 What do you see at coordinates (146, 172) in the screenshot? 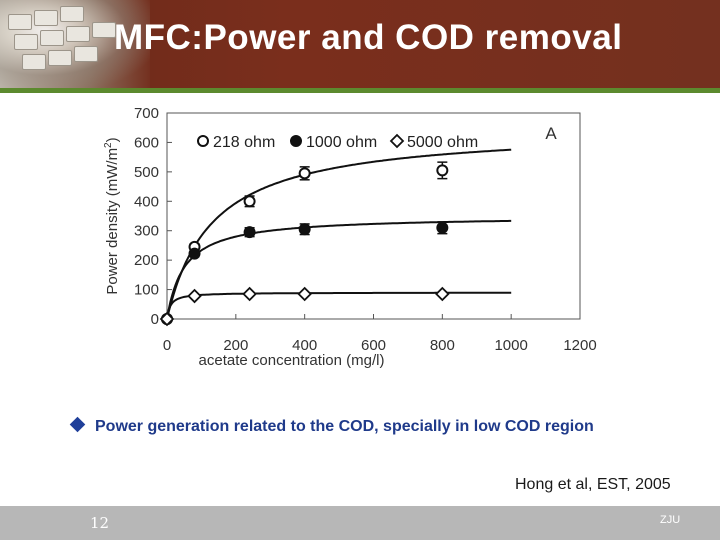
I see `y-tick-label: 500` at bounding box center [146, 172].